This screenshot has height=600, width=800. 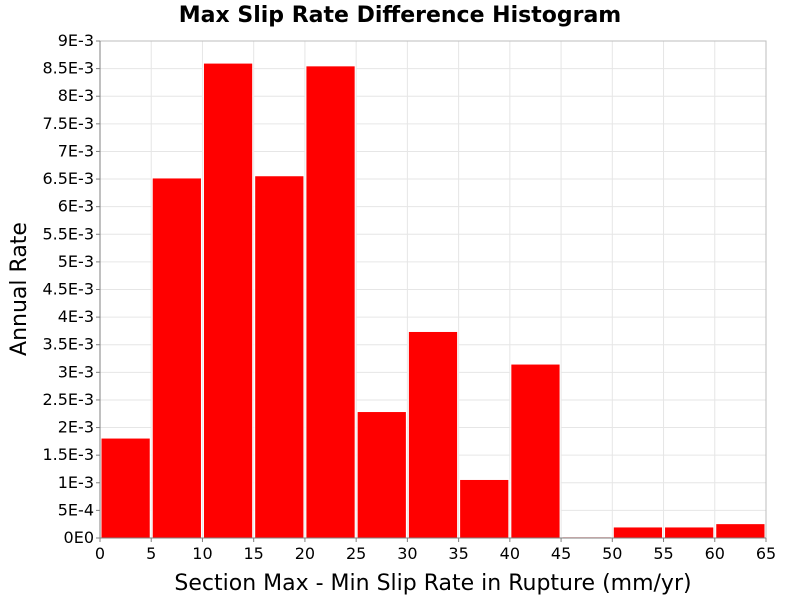 What do you see at coordinates (435, 550) in the screenshot?
I see `x-tick-layer: 0 5 10 15 20 25 30 35 40 45 50 55 60 65` at bounding box center [435, 550].